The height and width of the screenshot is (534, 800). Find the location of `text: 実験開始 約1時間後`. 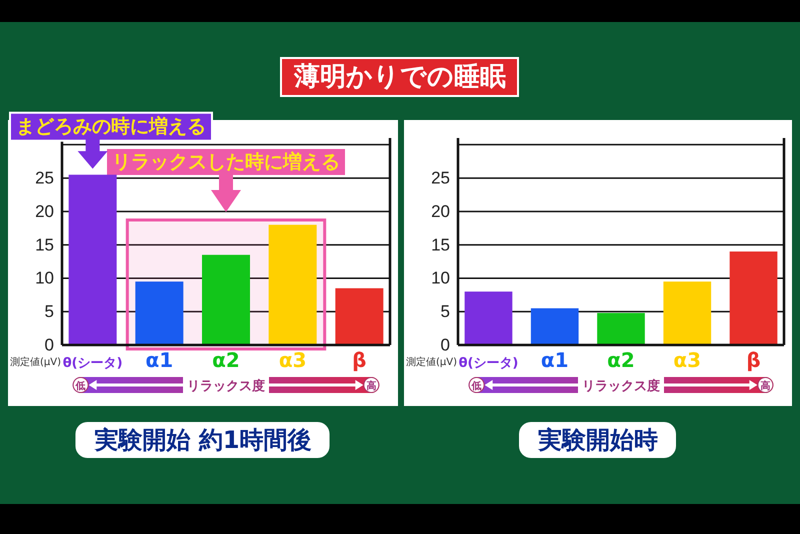

text: 実験開始 約1時間後 is located at coordinates (202, 440).